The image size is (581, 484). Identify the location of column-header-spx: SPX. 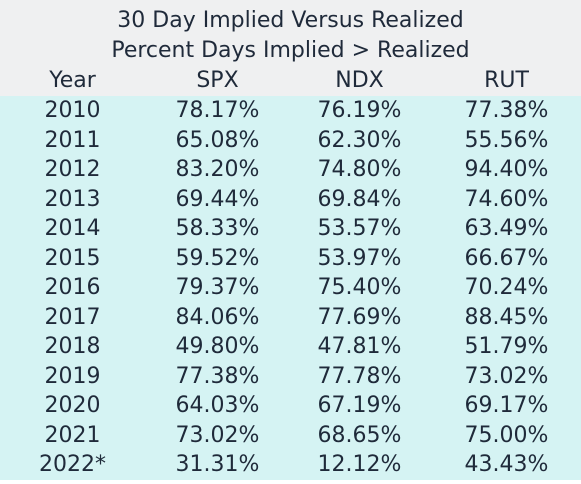
(217, 80).